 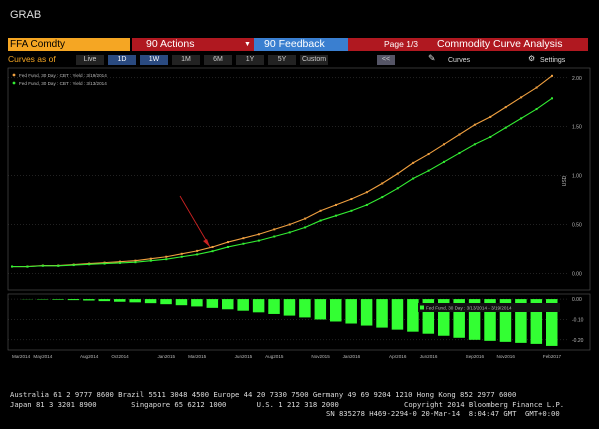 I want to click on arrow-head, so click(x=206, y=243).